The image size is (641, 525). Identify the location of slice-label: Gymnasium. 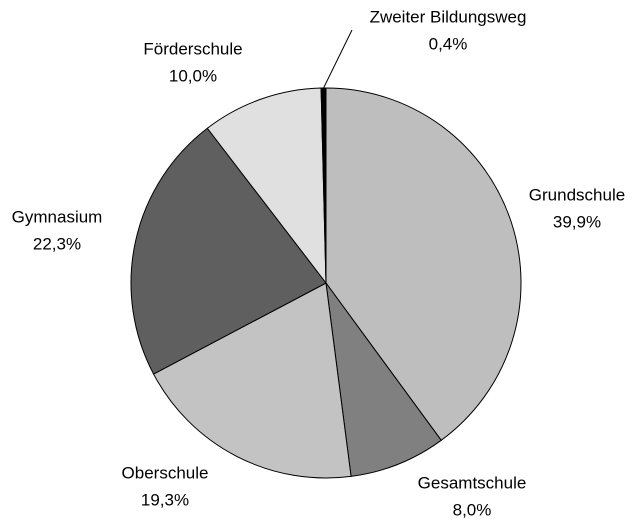
(57, 216).